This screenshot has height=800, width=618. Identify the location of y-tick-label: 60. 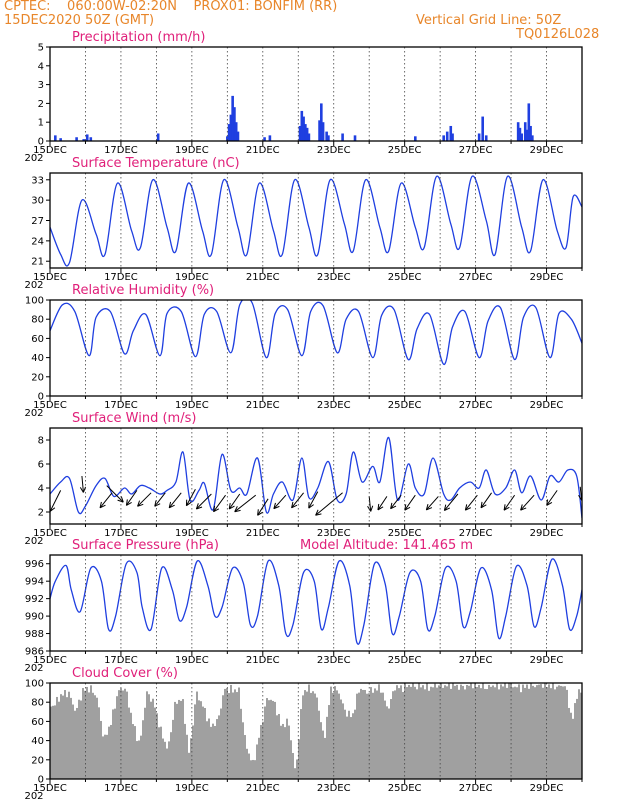
(37, 722).